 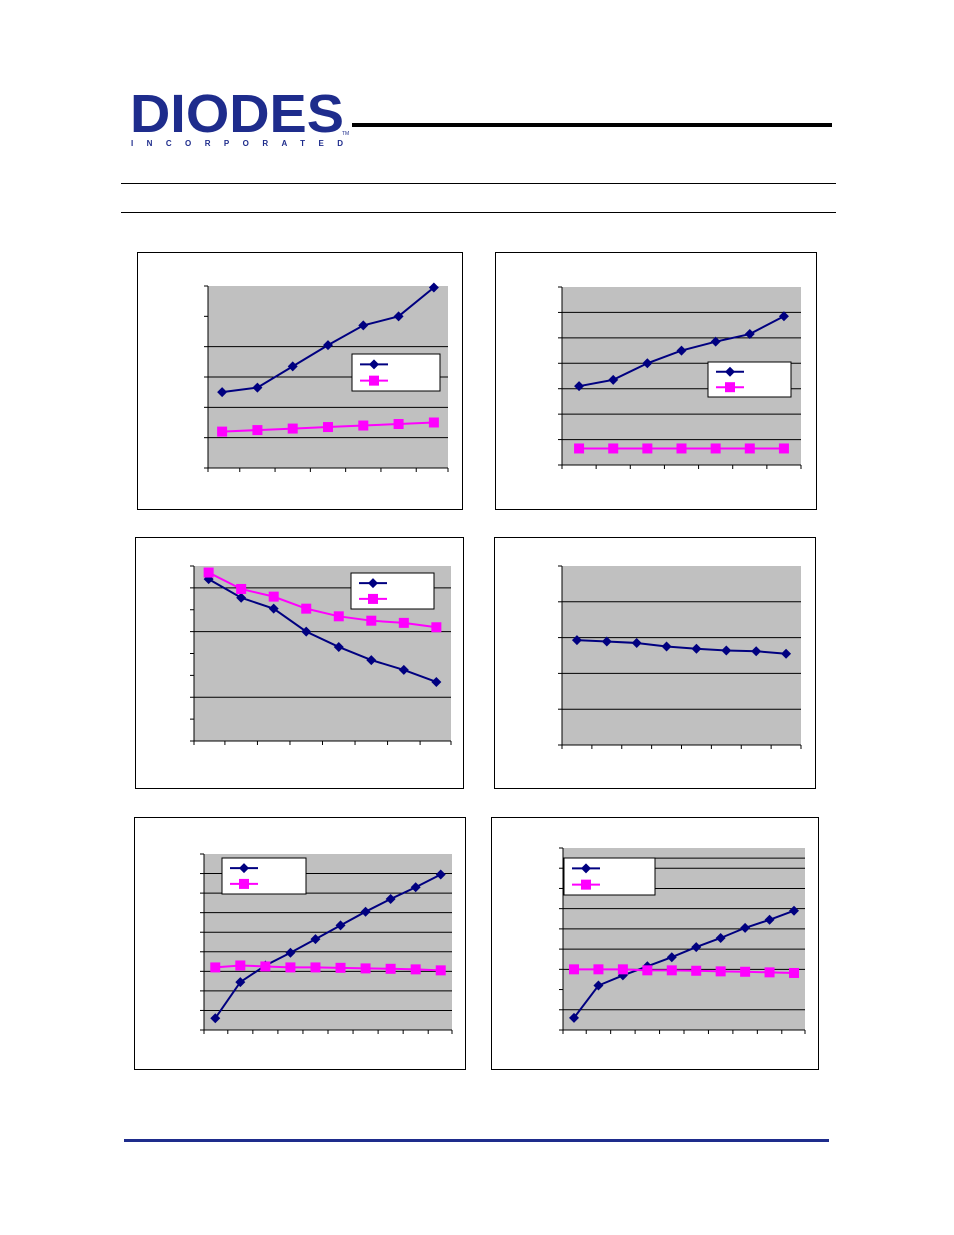 I want to click on section-rule-bottom, so click(x=478, y=212).